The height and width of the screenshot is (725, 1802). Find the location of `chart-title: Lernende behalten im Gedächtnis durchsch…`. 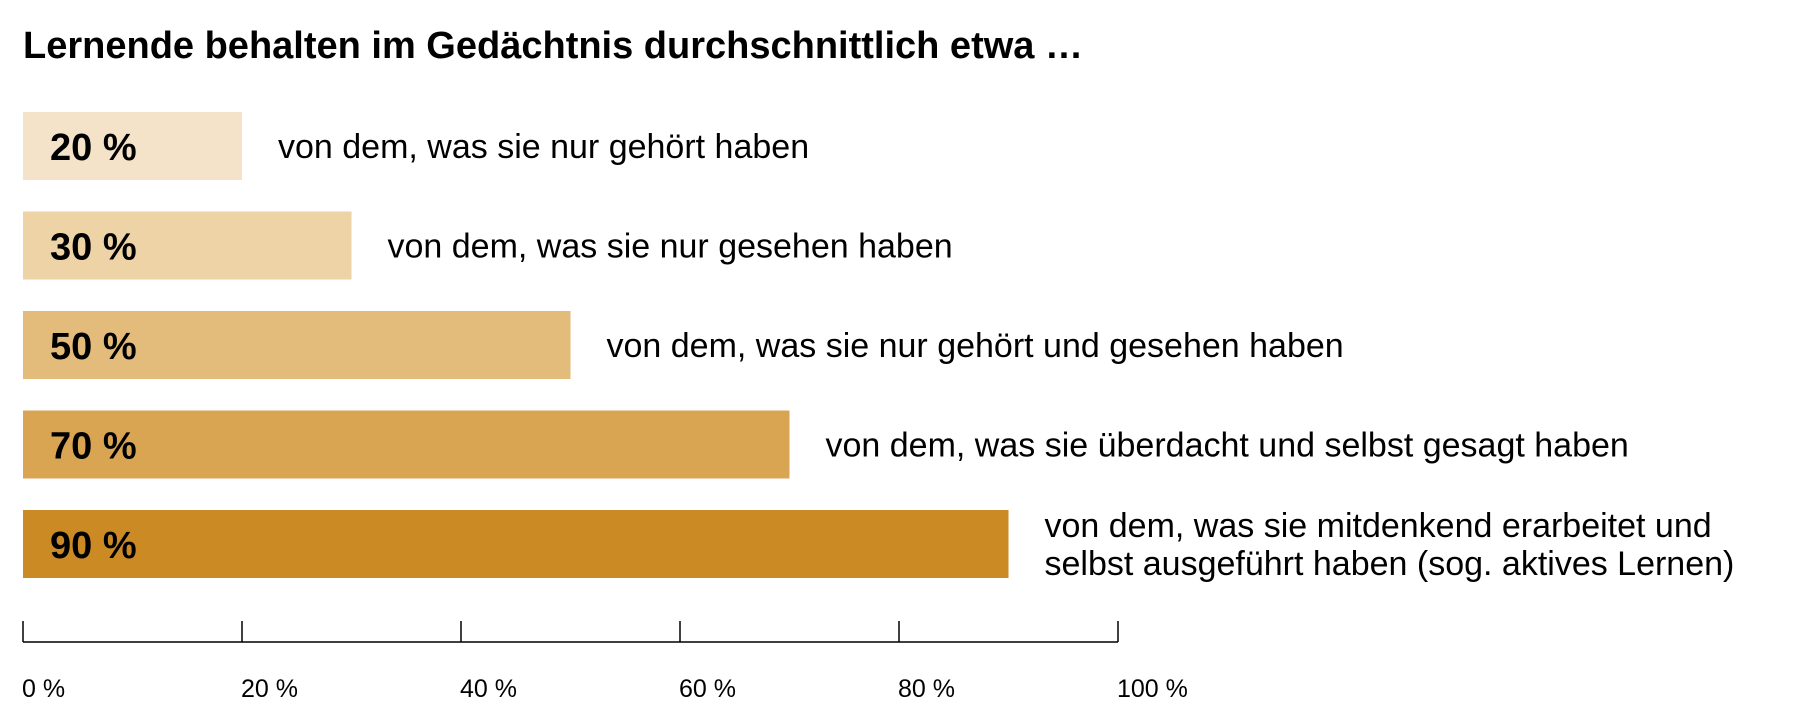

chart-title: Lernende behalten im Gedächtnis durchsch… is located at coordinates (553, 46).